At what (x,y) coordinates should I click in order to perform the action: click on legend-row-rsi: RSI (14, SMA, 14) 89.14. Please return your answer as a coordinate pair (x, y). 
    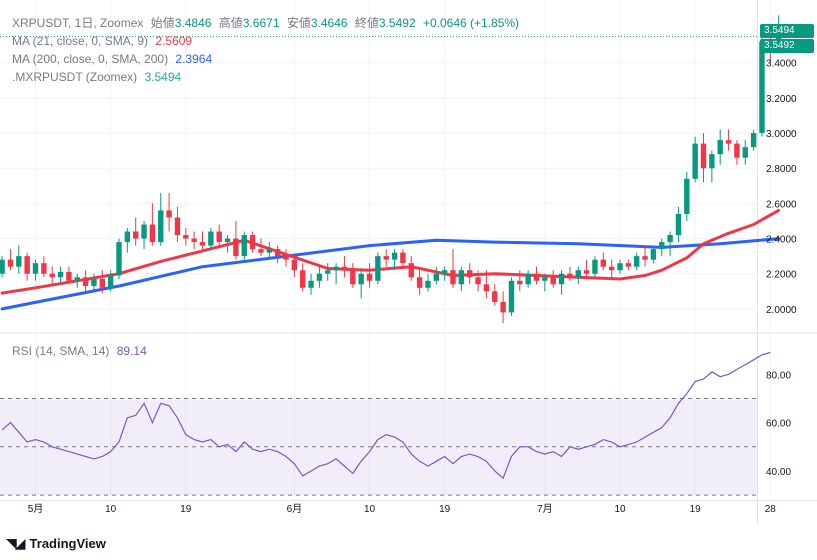
    Looking at the image, I should click on (81, 351).